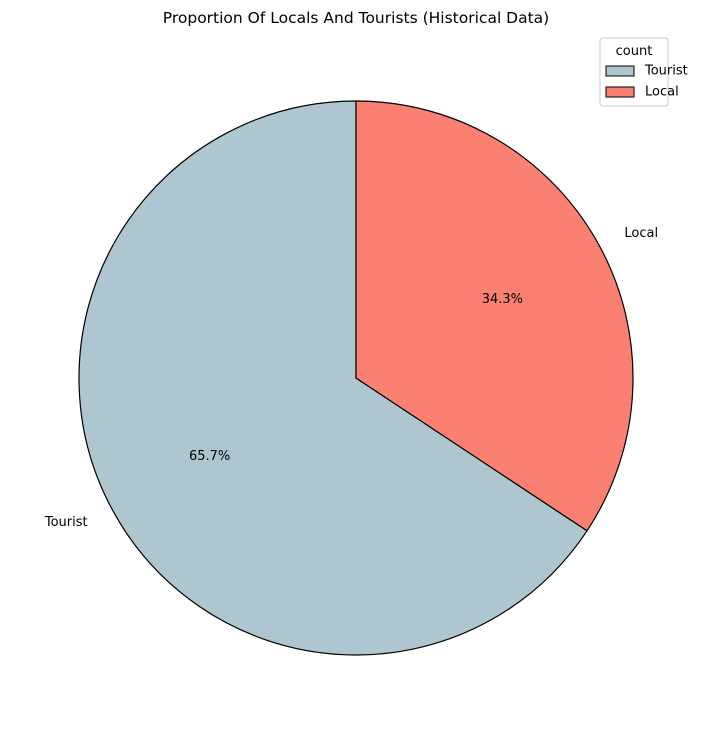  Describe the element at coordinates (666, 71) in the screenshot. I see `legend-label-tourist: Tourist` at that location.